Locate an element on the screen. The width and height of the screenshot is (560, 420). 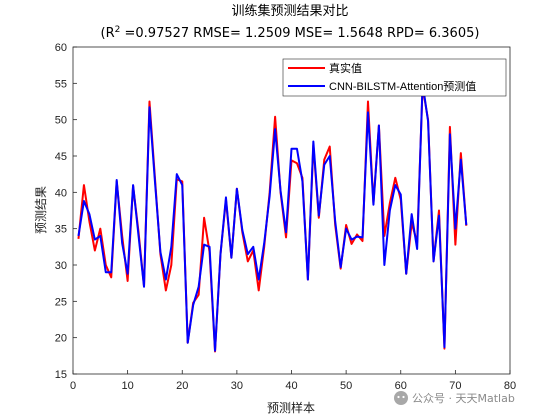
y-tick-label: 25 is located at coordinates (61, 302).